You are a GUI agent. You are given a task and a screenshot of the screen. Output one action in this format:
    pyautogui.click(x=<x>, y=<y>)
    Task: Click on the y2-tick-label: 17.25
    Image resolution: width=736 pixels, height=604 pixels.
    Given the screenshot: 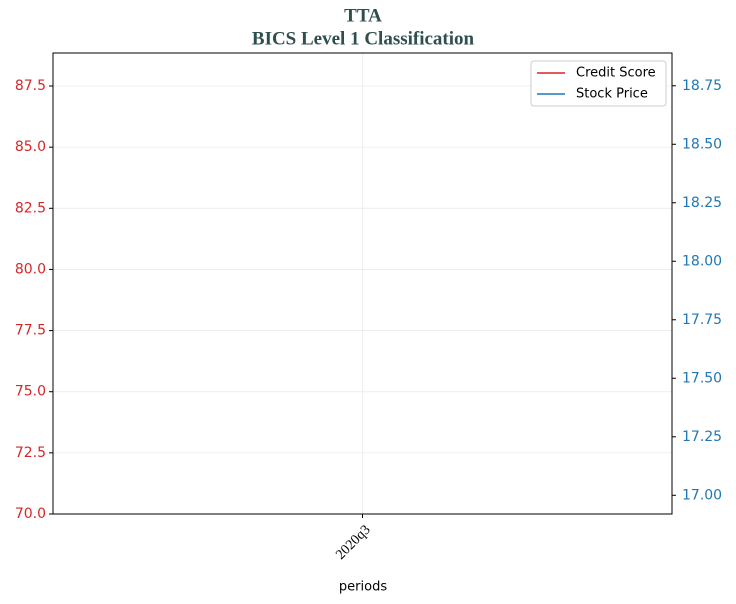 What is the action you would take?
    pyautogui.click(x=702, y=437)
    